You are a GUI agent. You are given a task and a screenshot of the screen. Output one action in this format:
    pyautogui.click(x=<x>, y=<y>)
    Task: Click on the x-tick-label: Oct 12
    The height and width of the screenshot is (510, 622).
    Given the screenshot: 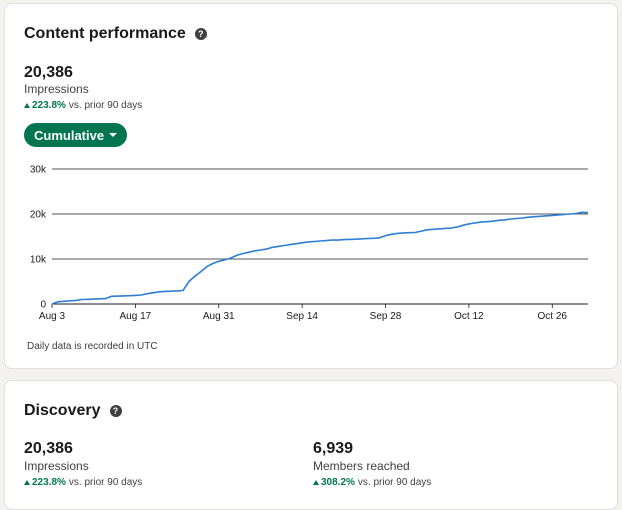 What is the action you would take?
    pyautogui.click(x=469, y=316)
    